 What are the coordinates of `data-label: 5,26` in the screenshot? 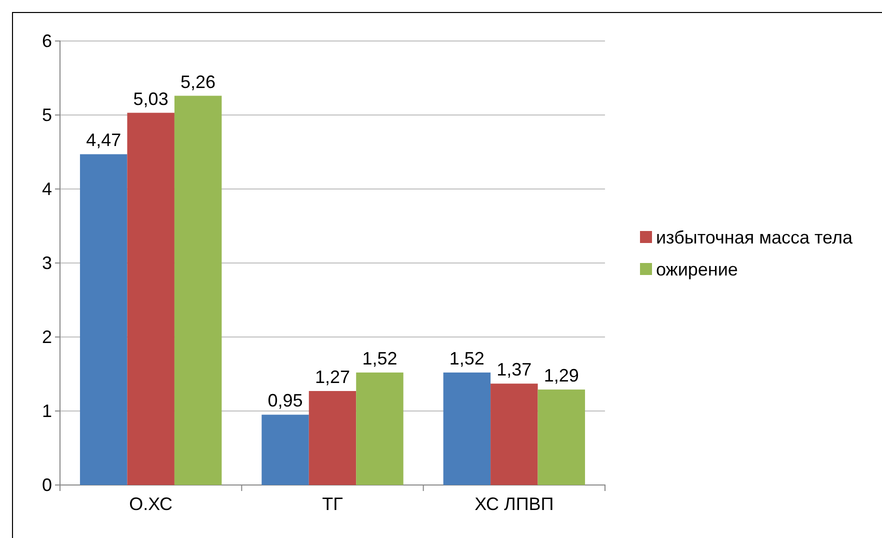 It's located at (198, 82).